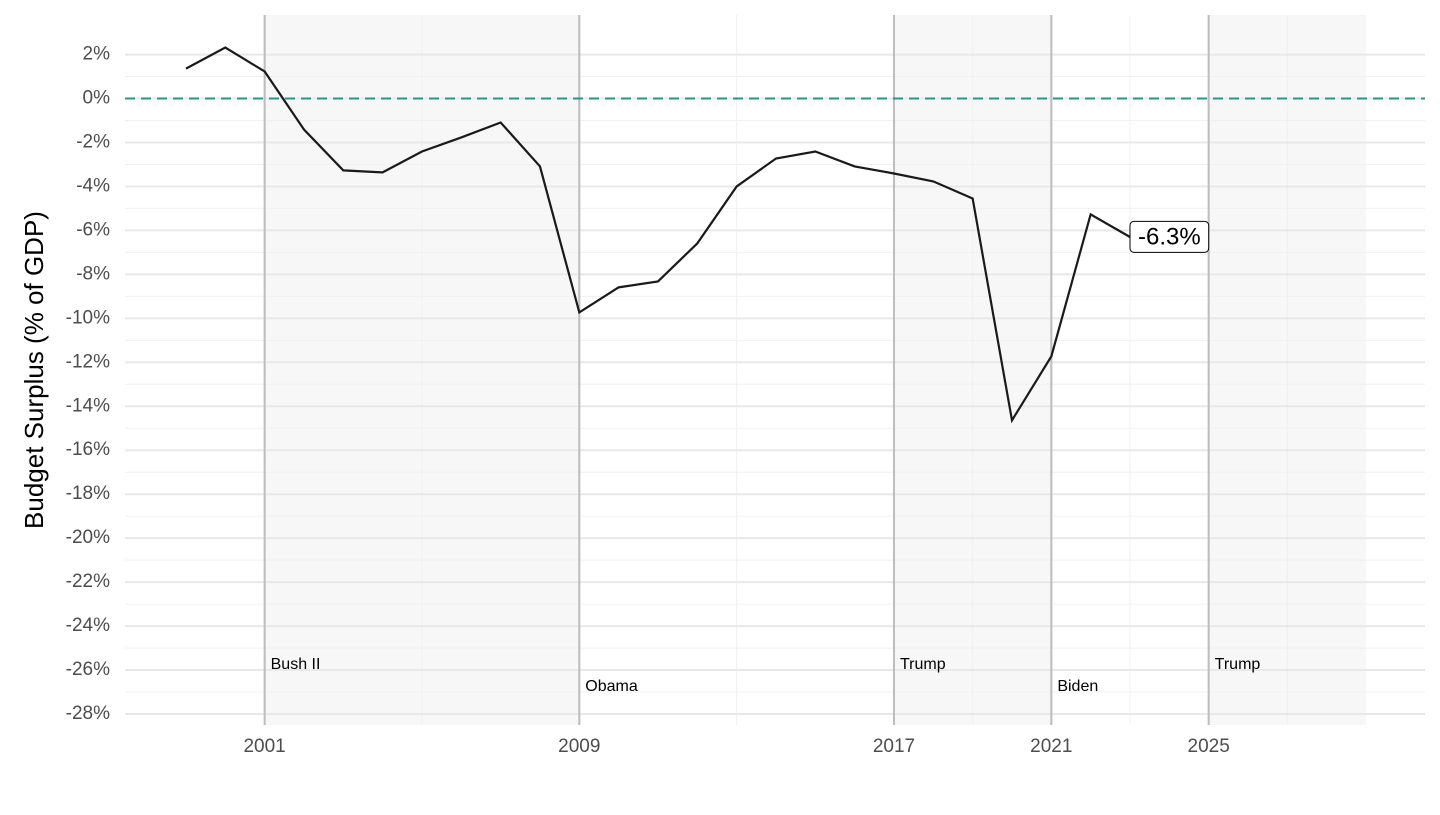 The height and width of the screenshot is (815, 1440). Describe the element at coordinates (97, 98) in the screenshot. I see `y-tick-label: 0%` at that location.